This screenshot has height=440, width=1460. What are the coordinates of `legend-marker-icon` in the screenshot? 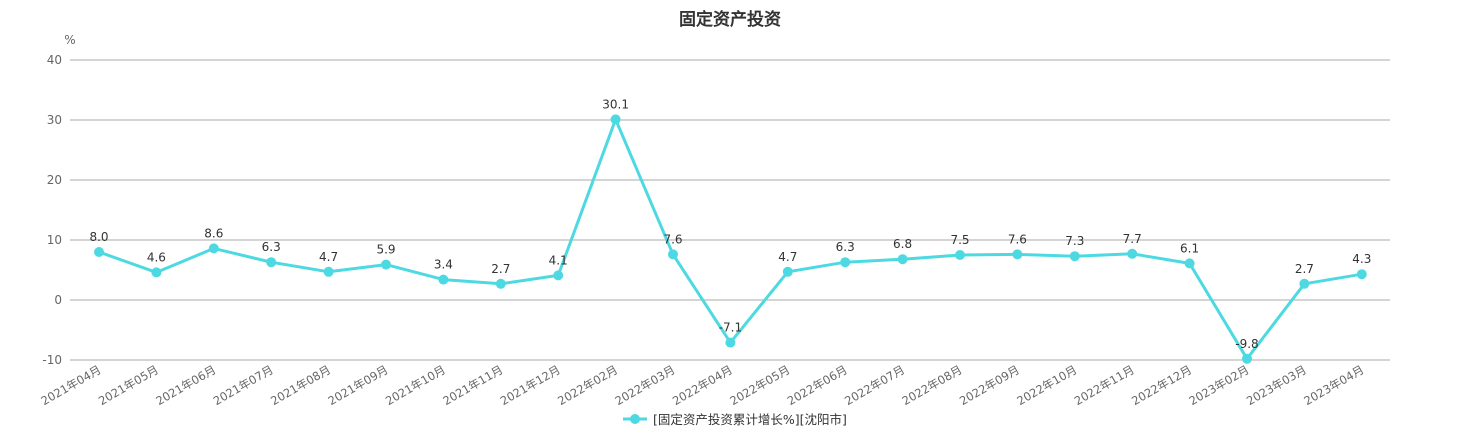 It's located at (635, 419).